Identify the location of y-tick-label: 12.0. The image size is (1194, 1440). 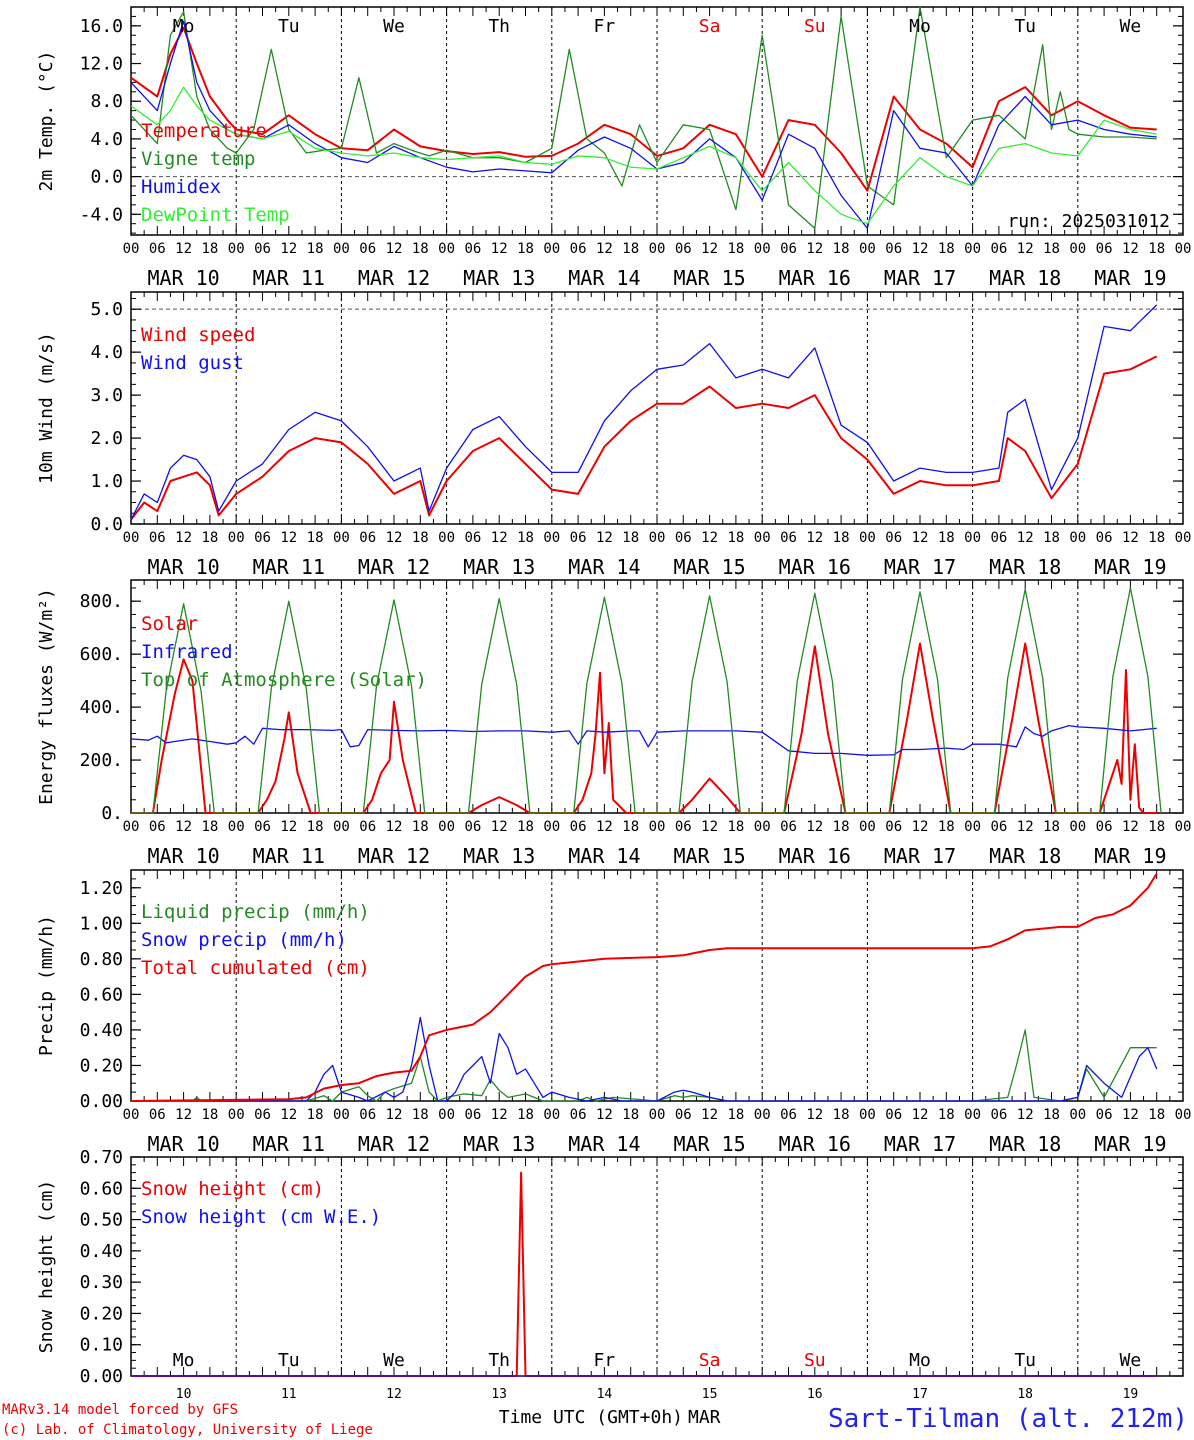
(101, 64).